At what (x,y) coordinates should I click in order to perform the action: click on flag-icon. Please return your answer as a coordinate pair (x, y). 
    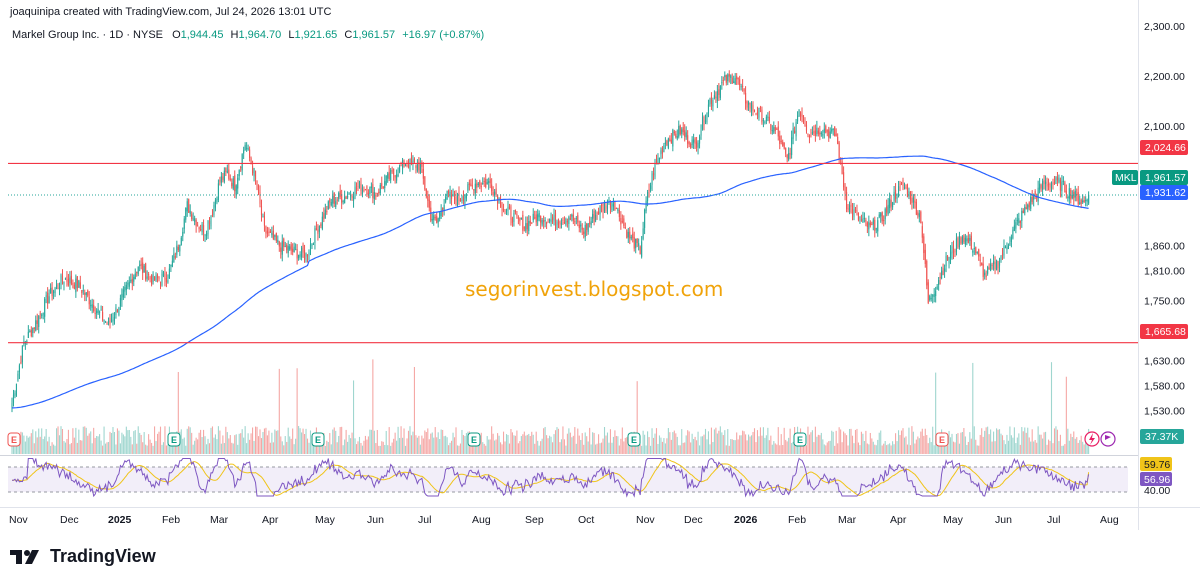
    Looking at the image, I should click on (1108, 439).